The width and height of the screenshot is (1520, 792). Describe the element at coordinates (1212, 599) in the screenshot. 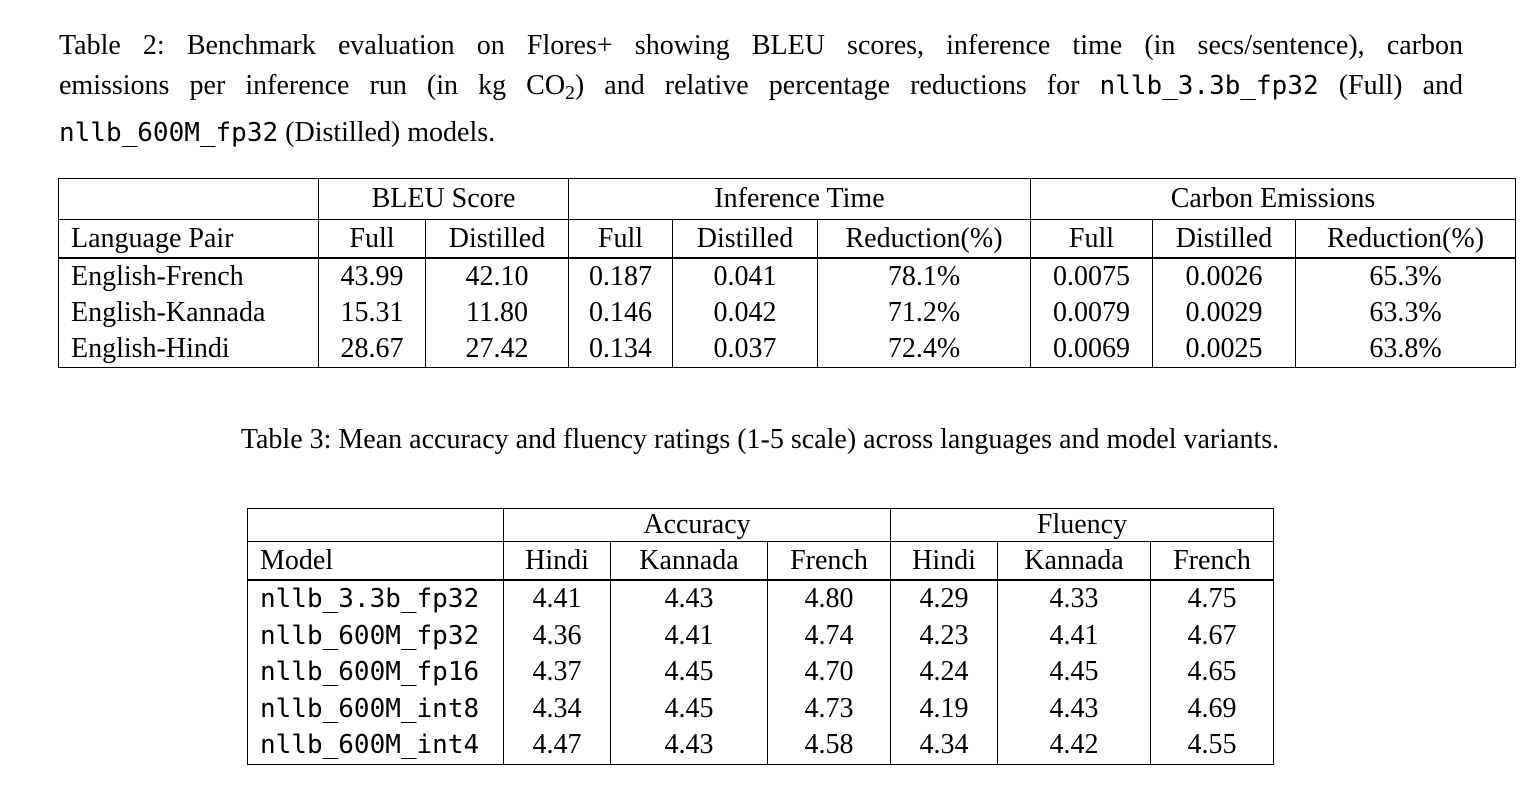

I see `table-cell: 4.75` at that location.